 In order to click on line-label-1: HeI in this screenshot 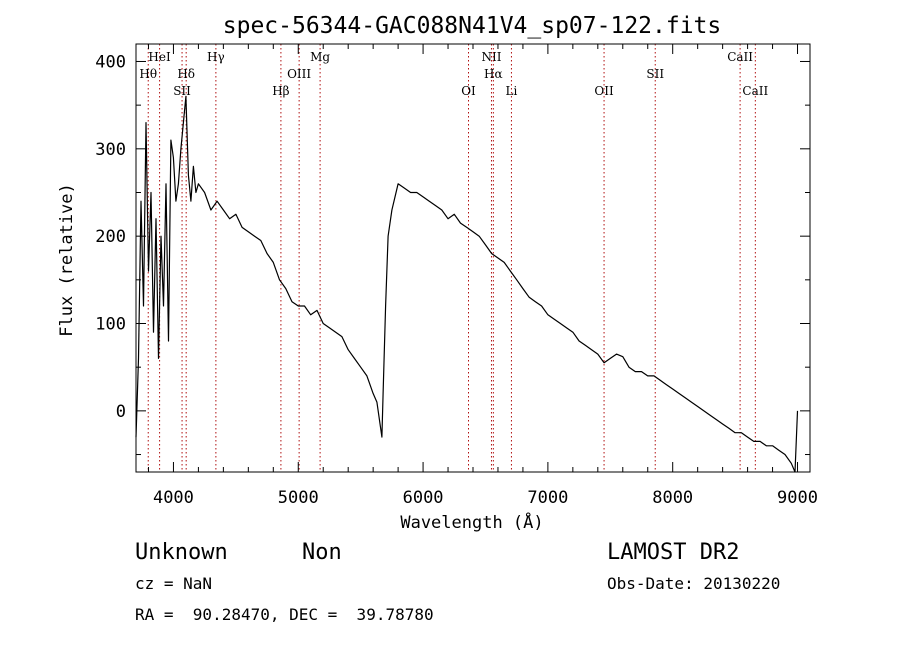, I will do `click(159, 57)`.